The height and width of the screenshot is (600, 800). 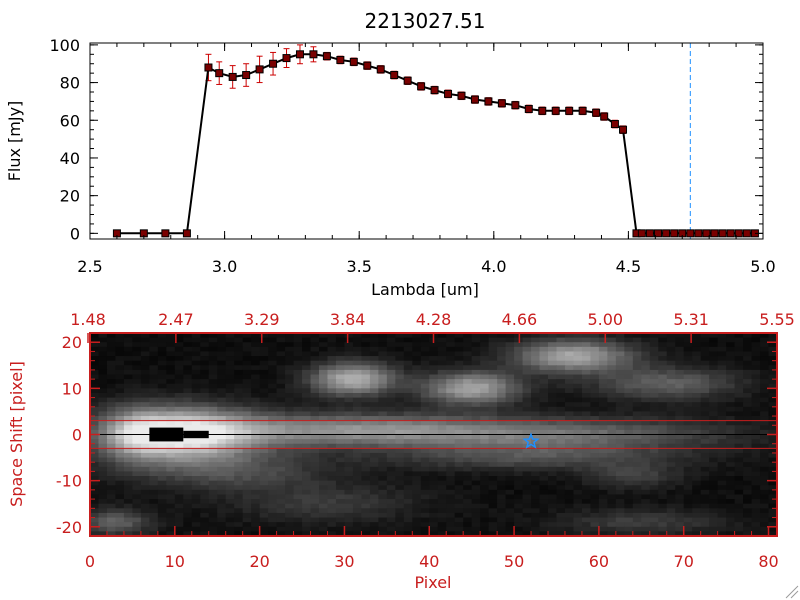 I want to click on y-tick-label: 0, so click(x=75, y=233).